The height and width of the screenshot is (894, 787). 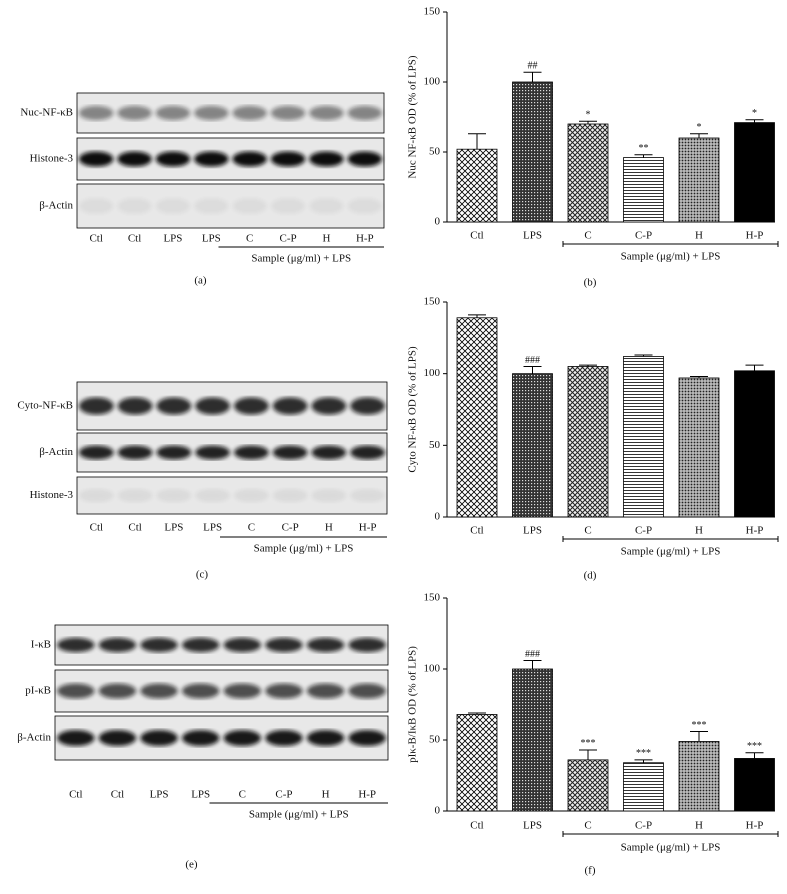 I want to click on blot-row-label: Cyto-NF-κB, so click(x=45, y=406).